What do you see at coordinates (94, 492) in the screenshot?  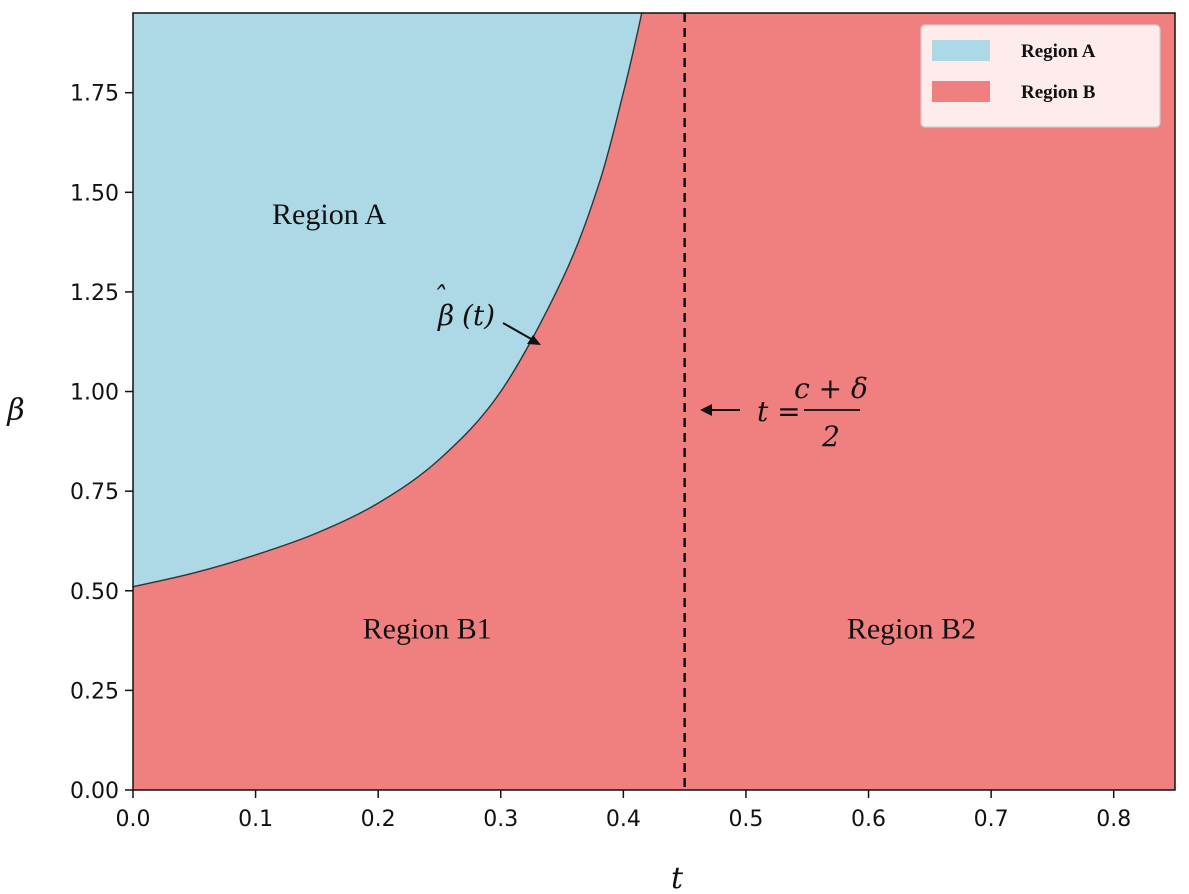 I see `y-tick-label: 0.75` at bounding box center [94, 492].